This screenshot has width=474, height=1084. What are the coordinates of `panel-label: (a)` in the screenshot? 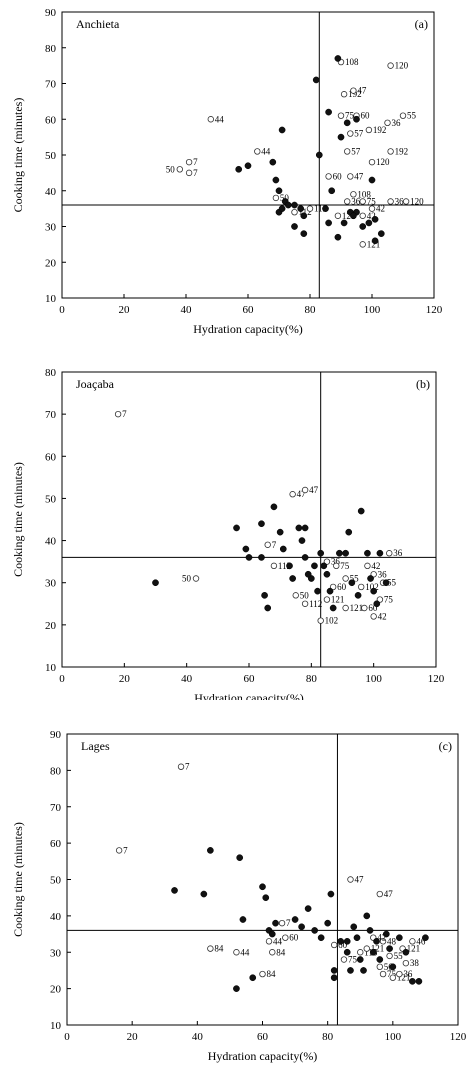 It's located at (421, 24).